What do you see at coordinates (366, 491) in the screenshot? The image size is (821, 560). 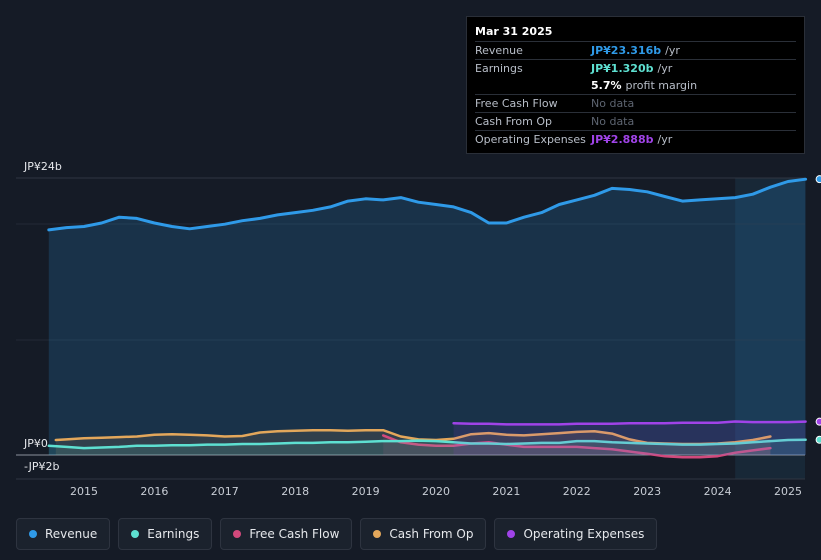 I see `x-tick-2019: 2019` at bounding box center [366, 491].